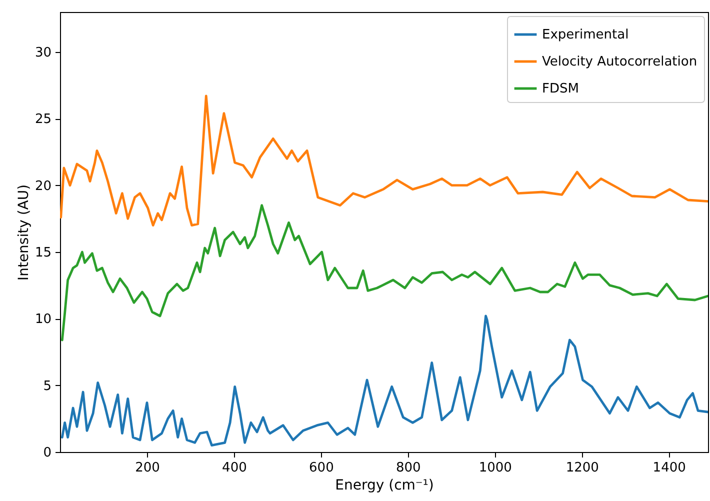  Describe the element at coordinates (582, 468) in the screenshot. I see `x-tick-label: 1200` at that location.